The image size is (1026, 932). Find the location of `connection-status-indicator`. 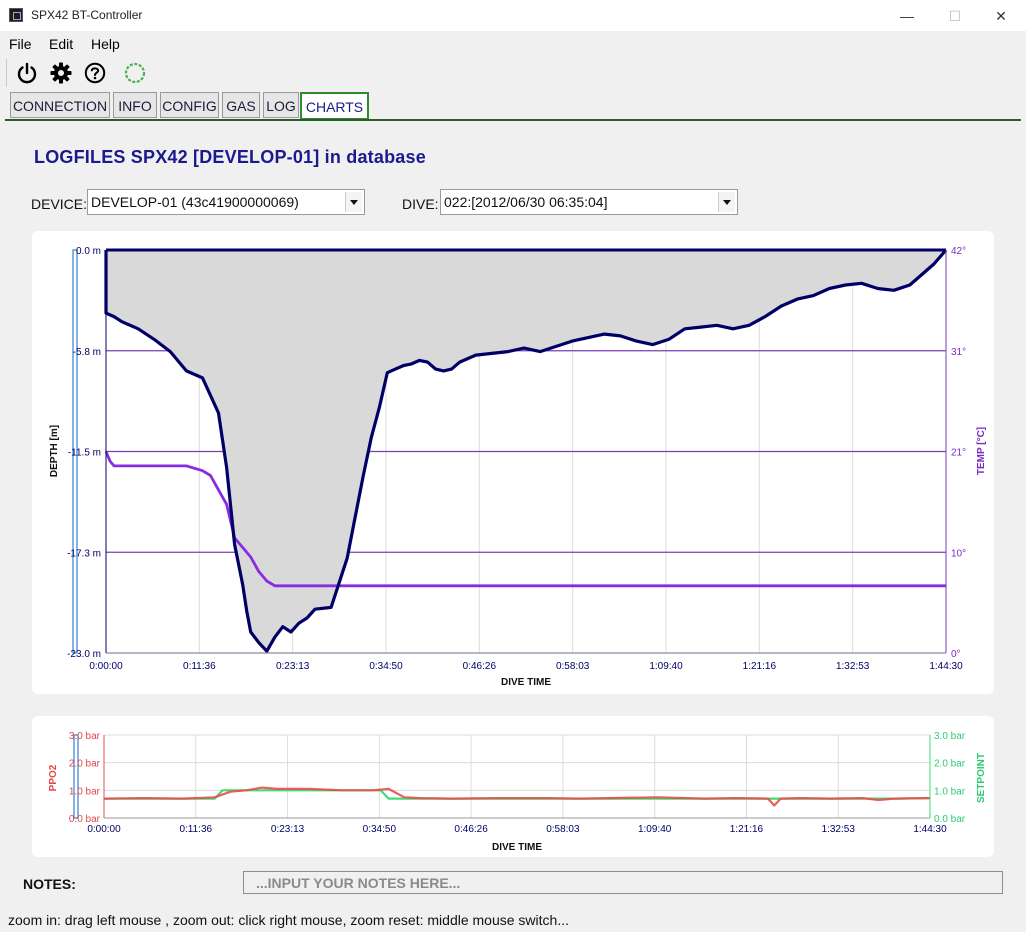

connection-status-indicator is located at coordinates (135, 73).